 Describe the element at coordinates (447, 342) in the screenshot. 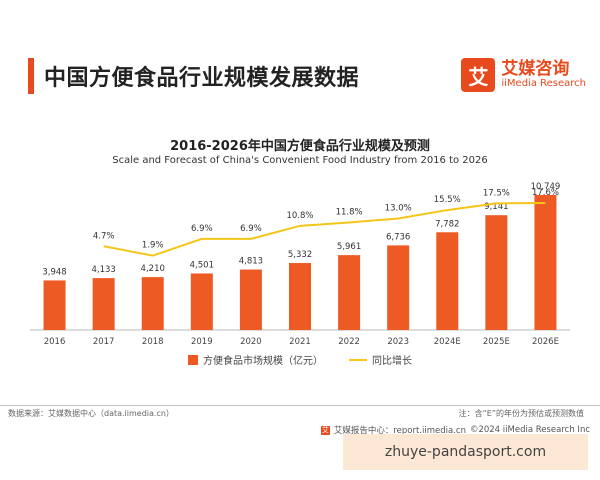

I see `x-tick-2024E: 2024E` at that location.